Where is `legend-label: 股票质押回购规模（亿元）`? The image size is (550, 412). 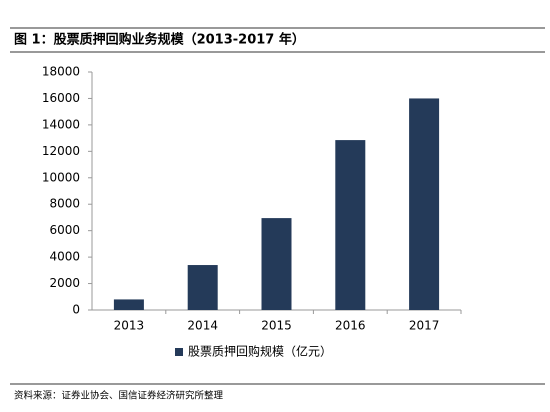
legend-label: 股票质押回购规模（亿元） is located at coordinates (260, 351).